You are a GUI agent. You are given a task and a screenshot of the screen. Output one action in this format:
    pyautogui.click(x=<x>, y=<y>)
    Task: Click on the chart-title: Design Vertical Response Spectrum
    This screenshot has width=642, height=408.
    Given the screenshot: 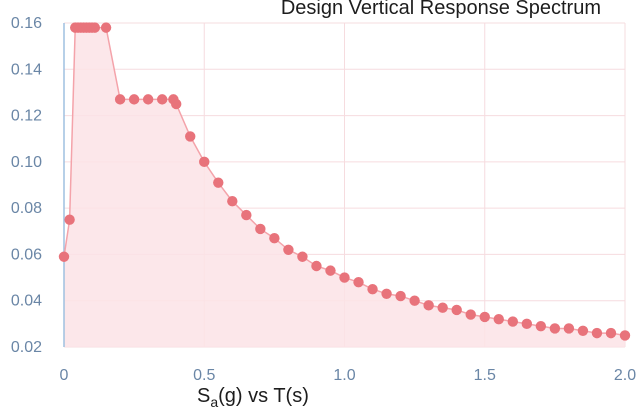 What is the action you would take?
    pyautogui.click(x=441, y=9)
    